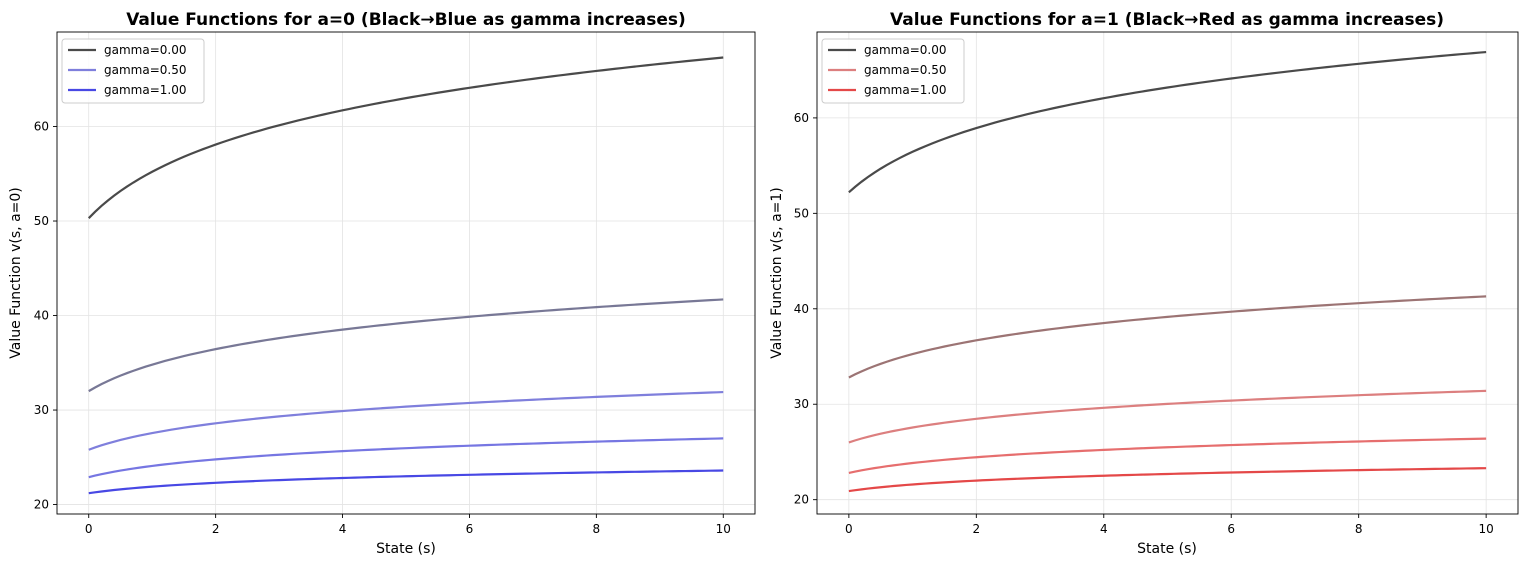 This screenshot has width=1526, height=566. What do you see at coordinates (16, 273) in the screenshot?
I see `y-axis-label: Value Function v(s, a=0)` at bounding box center [16, 273].